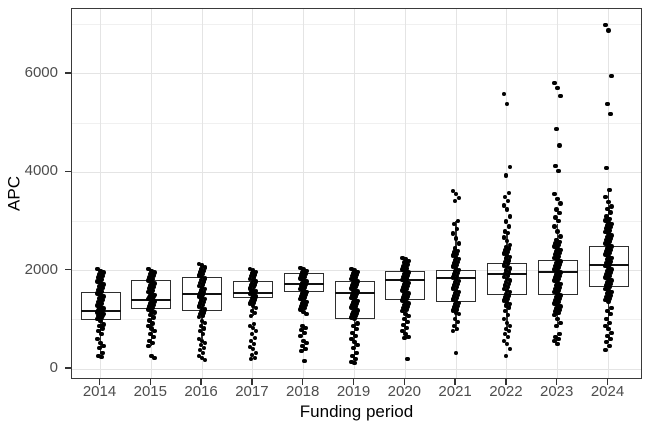 Image resolution: width=648 pixels, height=432 pixels. What do you see at coordinates (252, 391) in the screenshot?
I see `x-tick-label: 2017` at bounding box center [252, 391].